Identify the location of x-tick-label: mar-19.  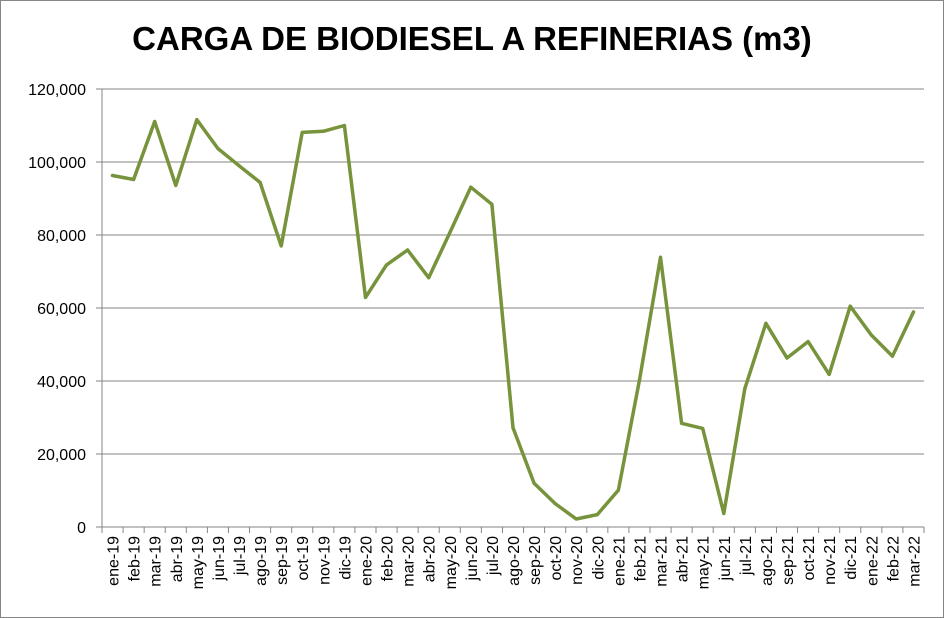
(156, 561).